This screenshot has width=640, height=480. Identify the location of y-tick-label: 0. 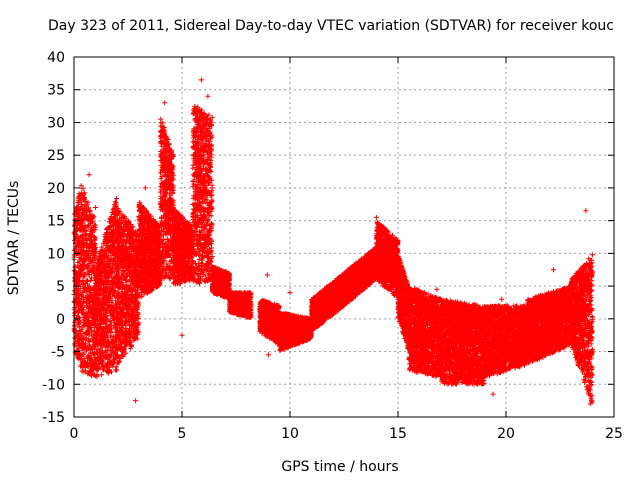
(60, 320).